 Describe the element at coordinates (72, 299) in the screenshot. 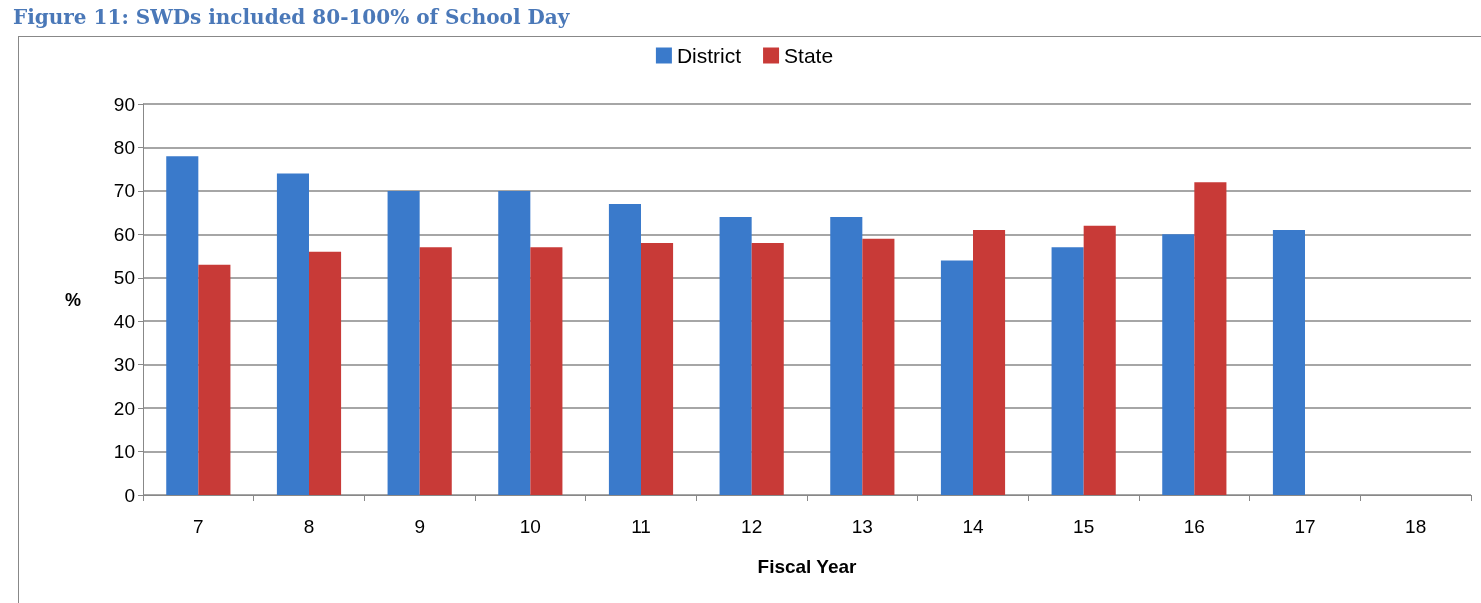

I see `y-axis-title: %` at that location.